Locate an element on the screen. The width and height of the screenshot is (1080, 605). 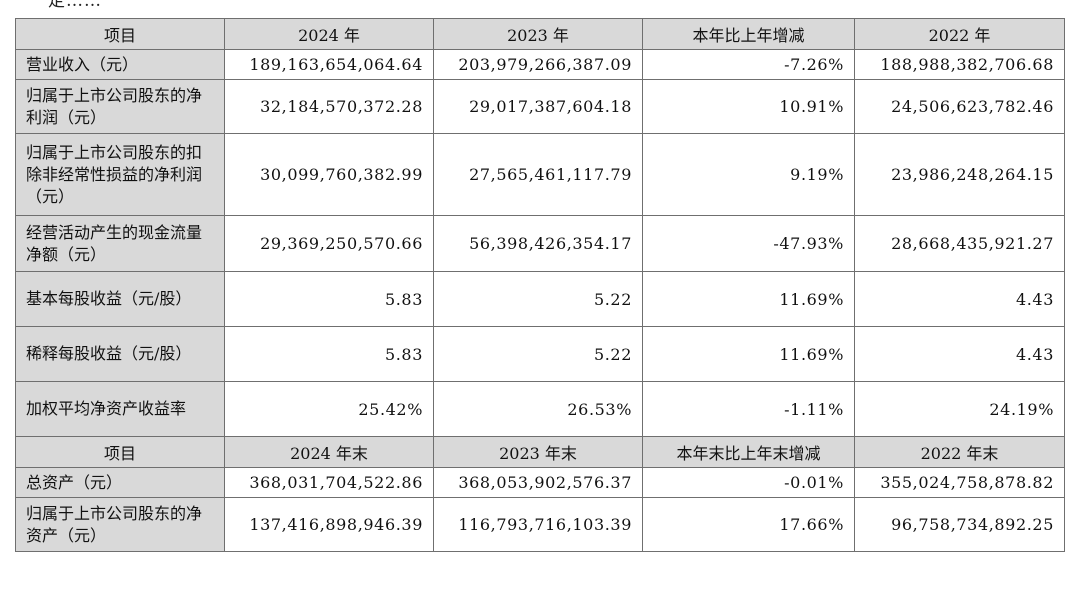
header-2024: 2024 年 is located at coordinates (329, 34).